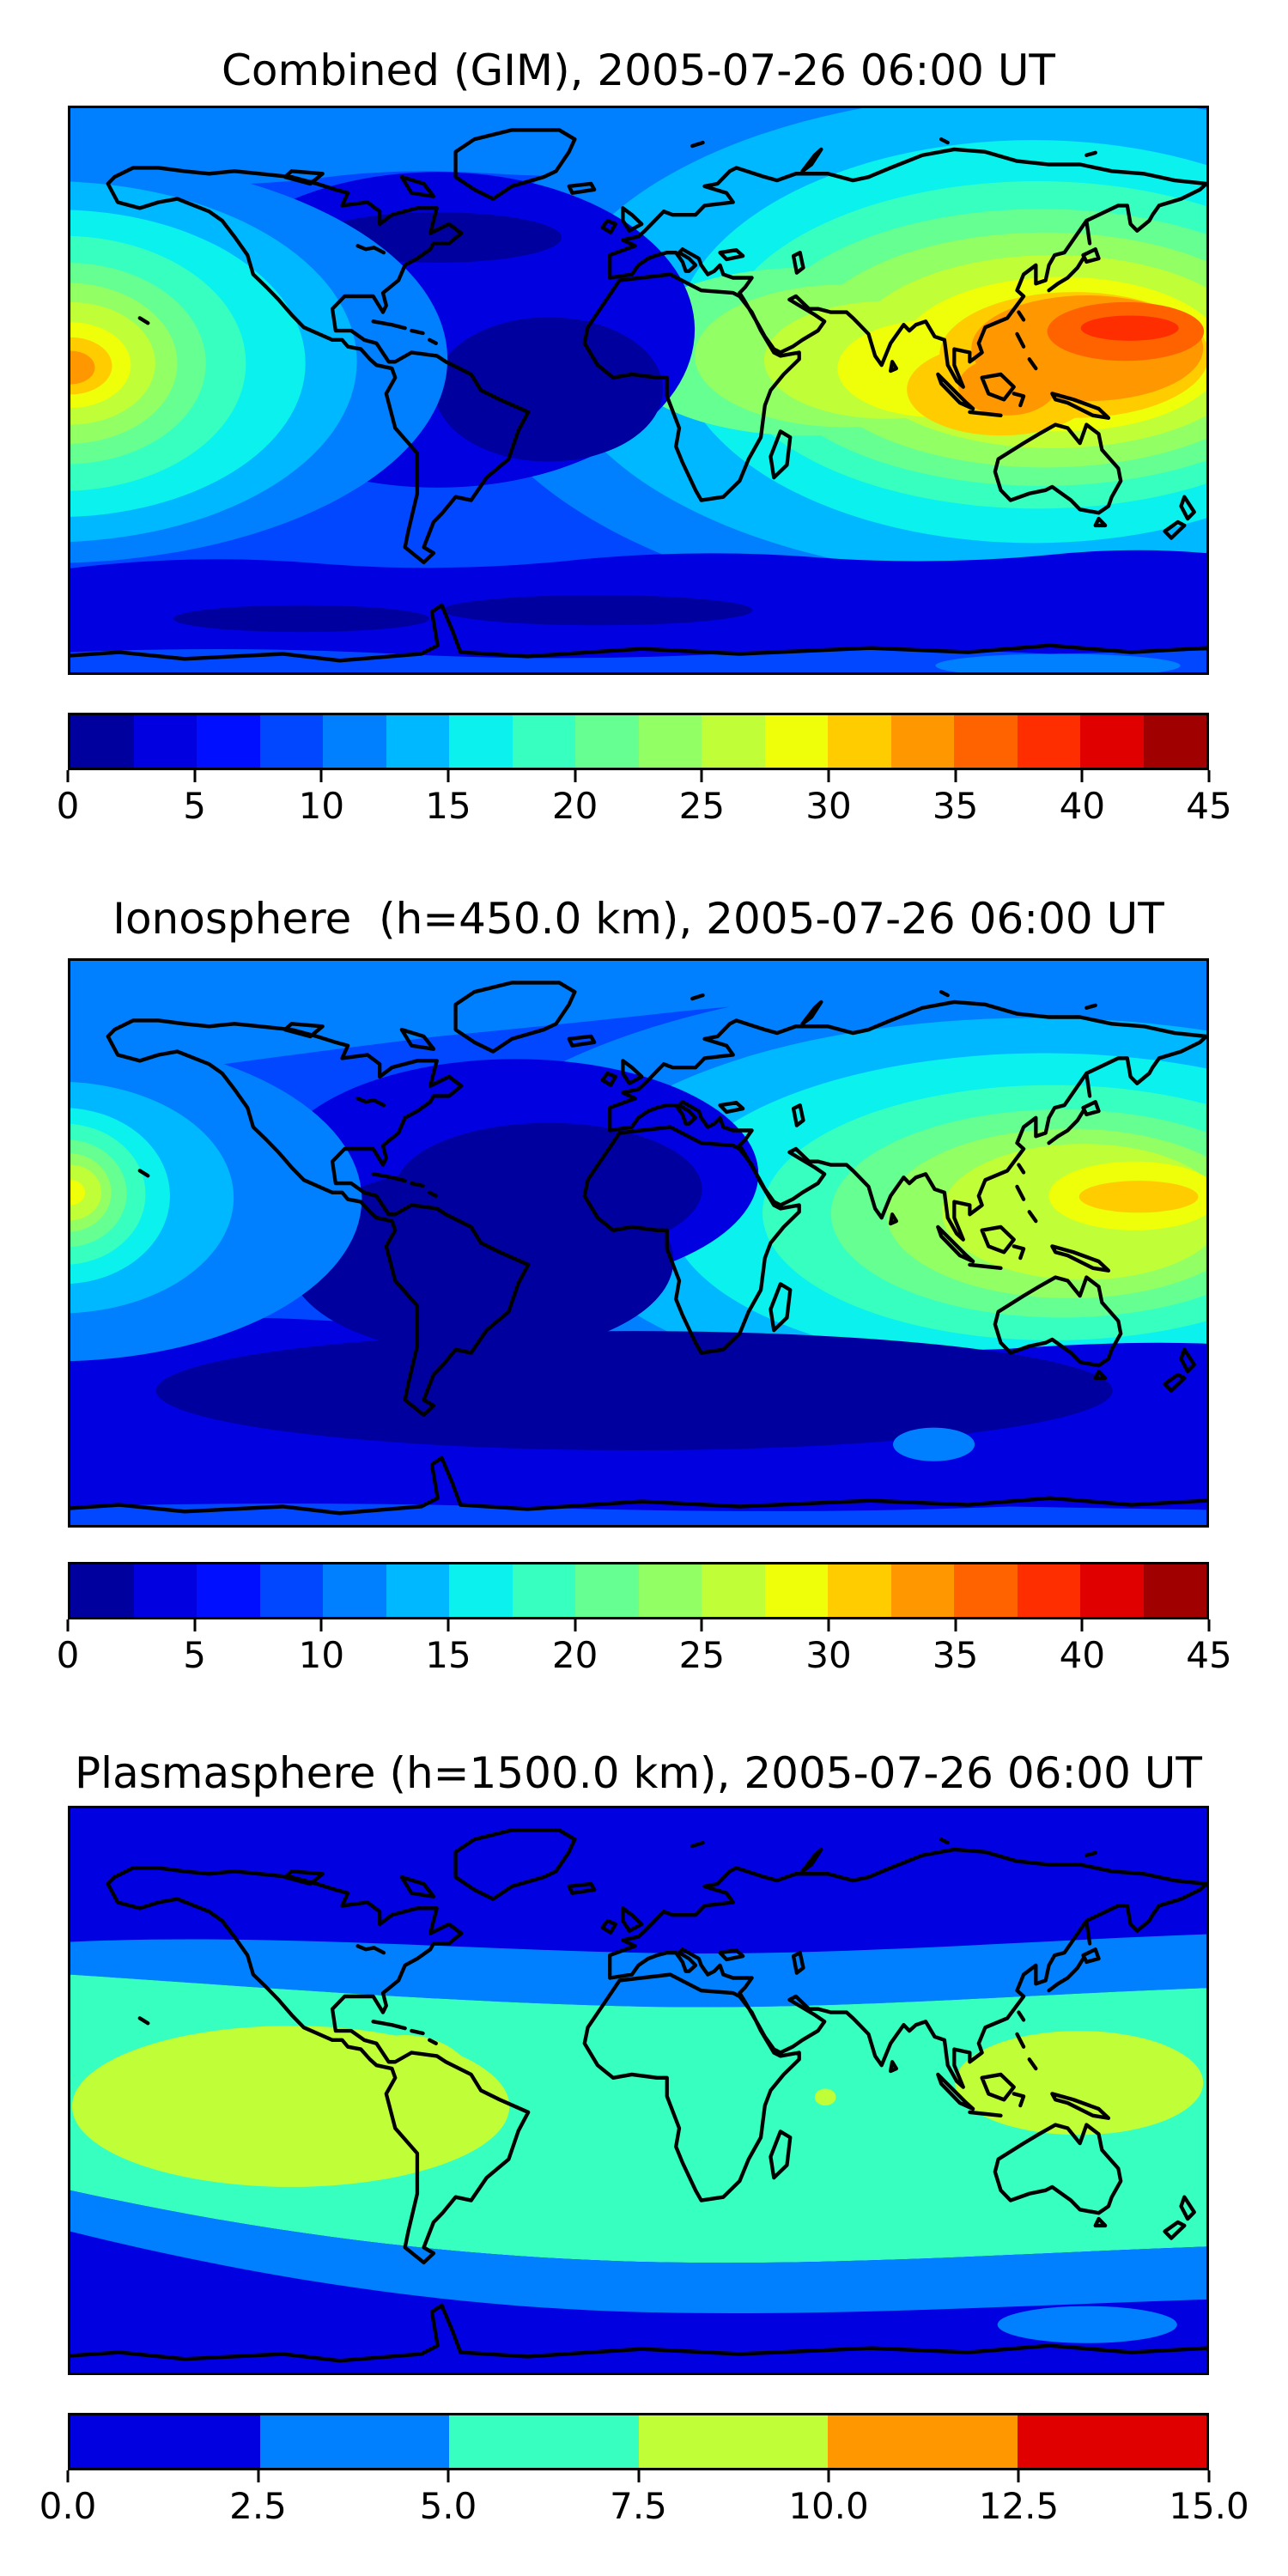 Image resolution: width=1288 pixels, height=2576 pixels. Describe the element at coordinates (638, 1625) in the screenshot. I see `colorbar-ticks-ionosphere` at that location.